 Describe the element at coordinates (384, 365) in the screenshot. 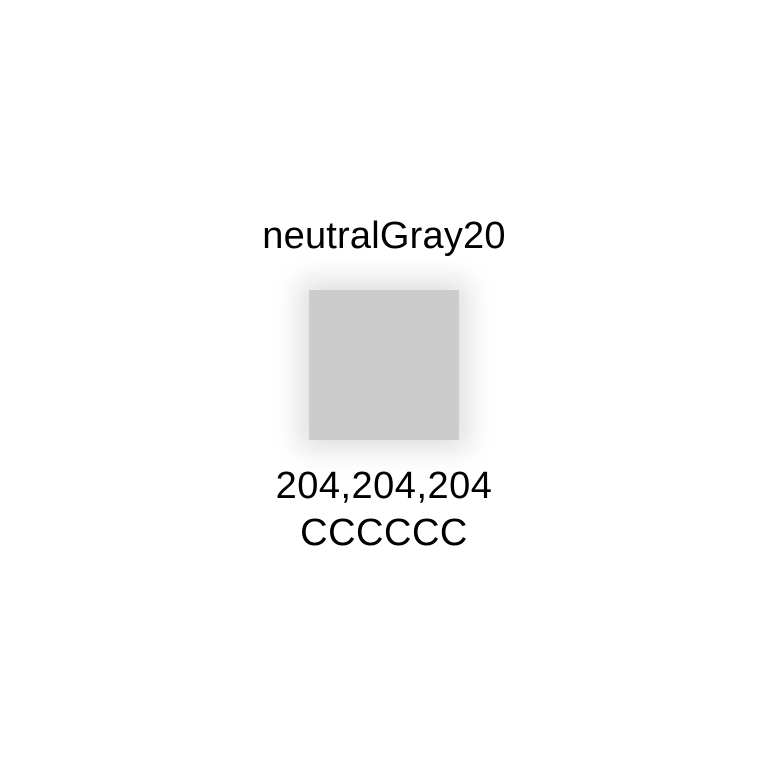

I see `color-chip` at that location.